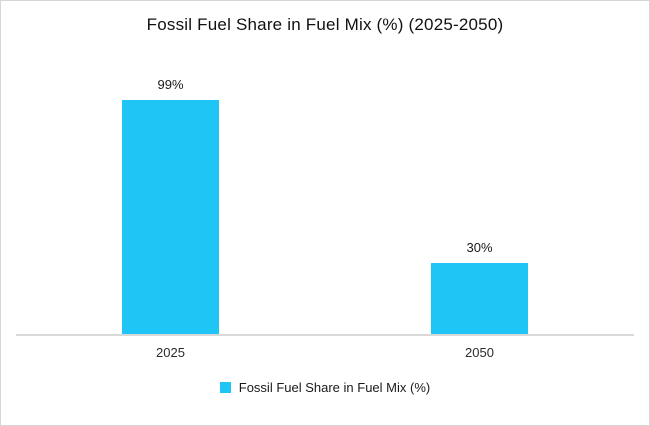 This screenshot has width=650, height=426. Describe the element at coordinates (479, 247) in the screenshot. I see `bar-value-label: 30%` at that location.